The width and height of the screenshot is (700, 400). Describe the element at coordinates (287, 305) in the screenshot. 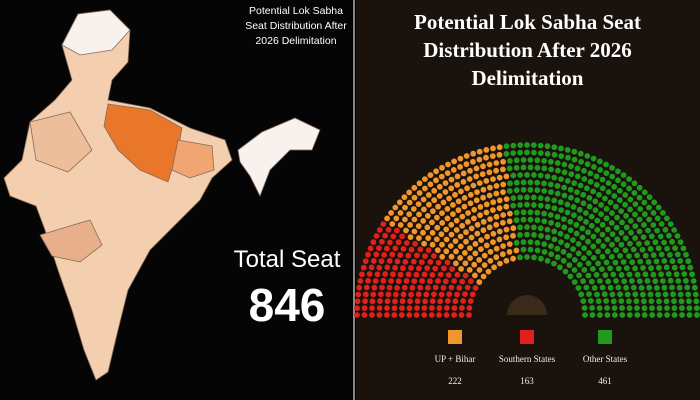

I see `total-value: 846` at that location.